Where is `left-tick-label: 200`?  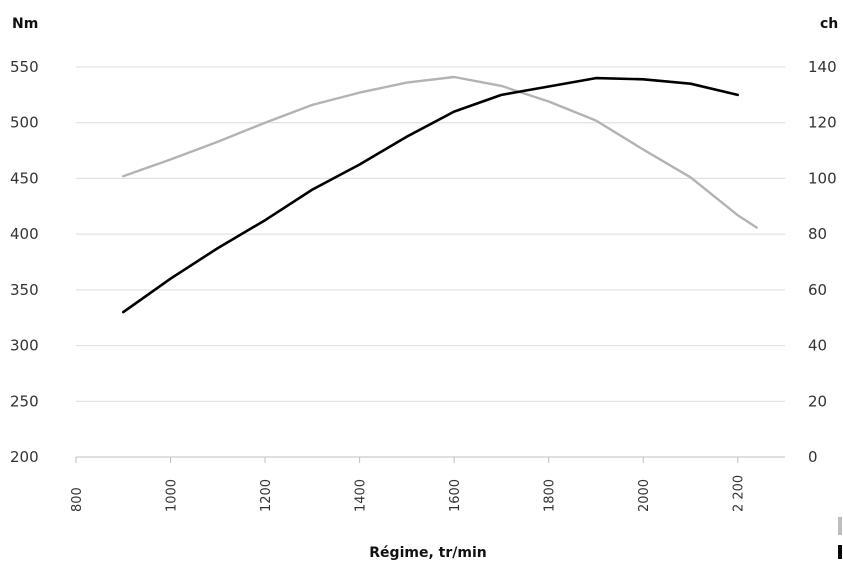
left-tick-label: 200 is located at coordinates (24, 457).